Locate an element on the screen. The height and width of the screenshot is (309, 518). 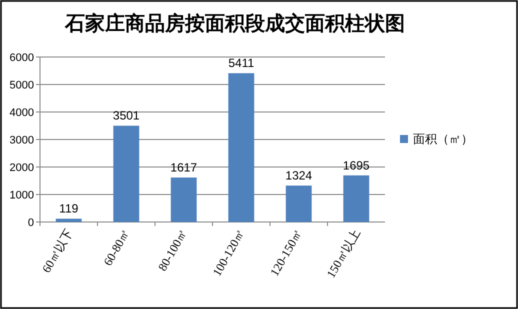
y-tick-label: 6000 is located at coordinates (22, 58).